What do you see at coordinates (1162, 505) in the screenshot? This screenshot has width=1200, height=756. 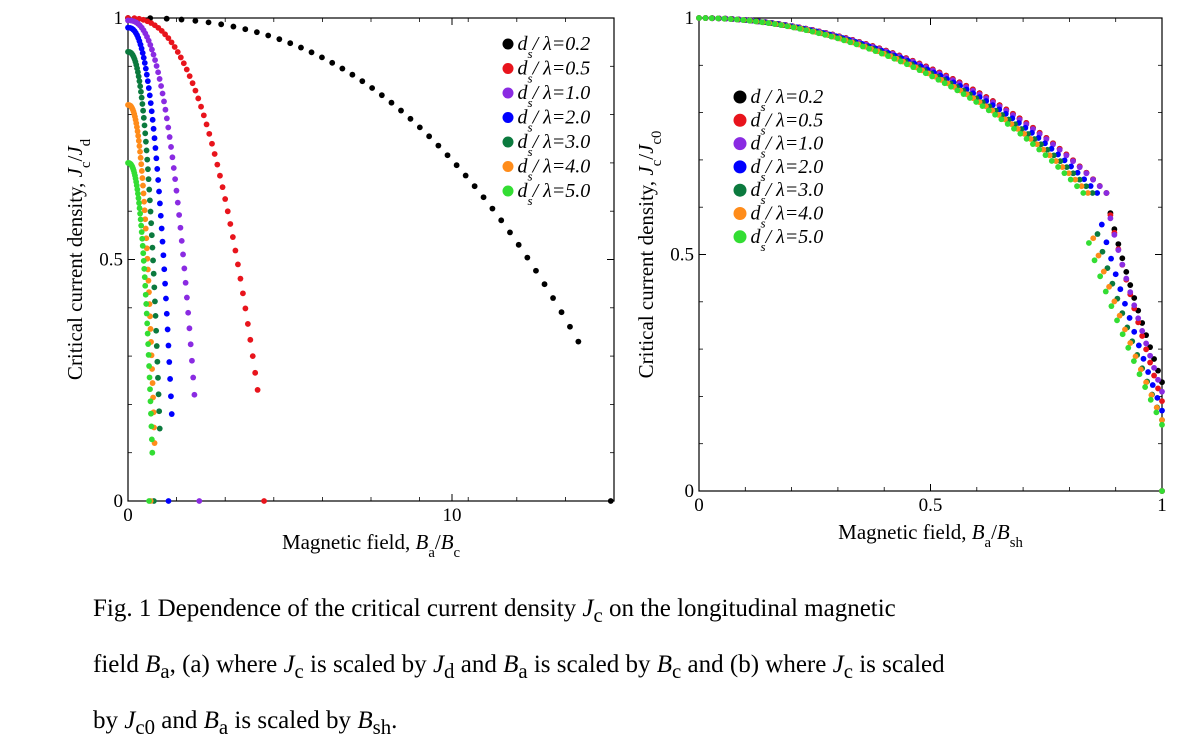 I see `x-tick-label-2: 1` at bounding box center [1162, 505].